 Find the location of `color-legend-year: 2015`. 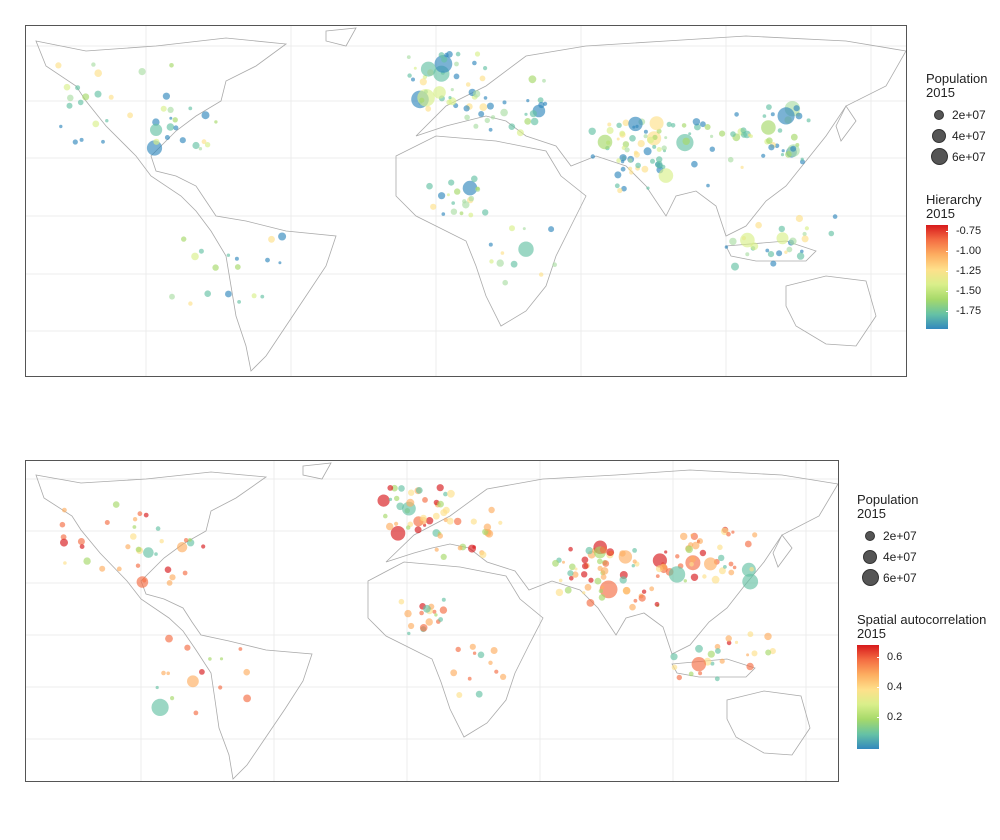

color-legend-year: 2015 is located at coordinates (940, 213).